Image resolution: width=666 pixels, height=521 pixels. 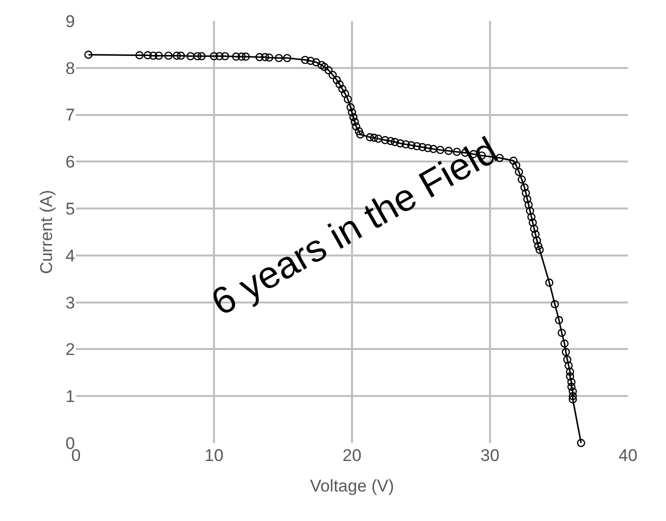 I want to click on y-tick-label: 5, so click(x=70, y=209).